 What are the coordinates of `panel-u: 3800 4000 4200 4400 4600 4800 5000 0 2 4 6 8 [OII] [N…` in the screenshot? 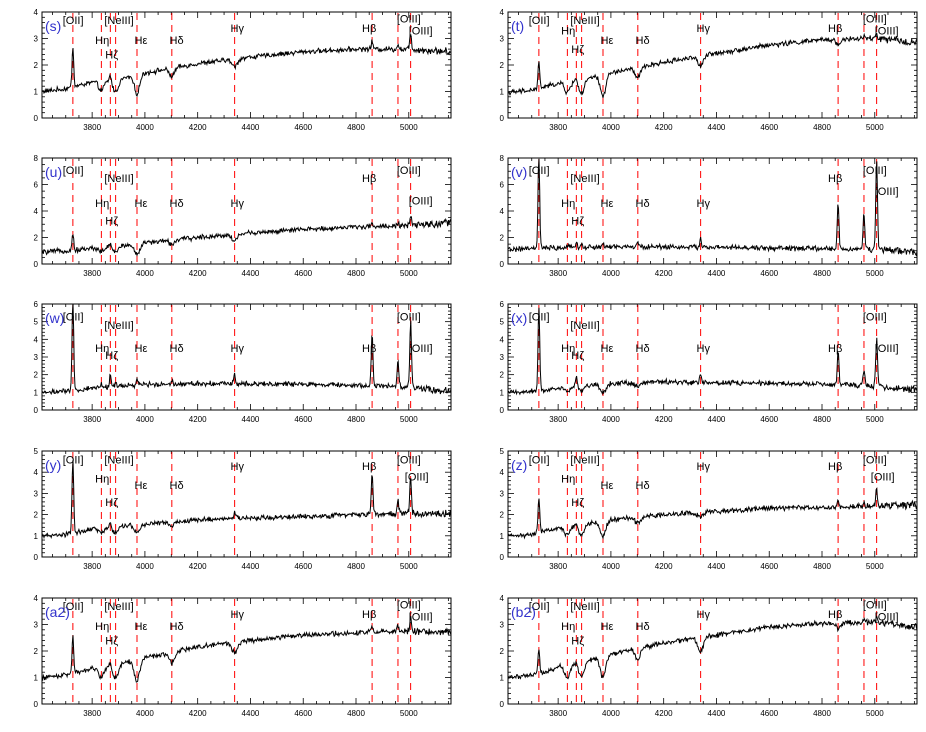 It's located at (243, 216).